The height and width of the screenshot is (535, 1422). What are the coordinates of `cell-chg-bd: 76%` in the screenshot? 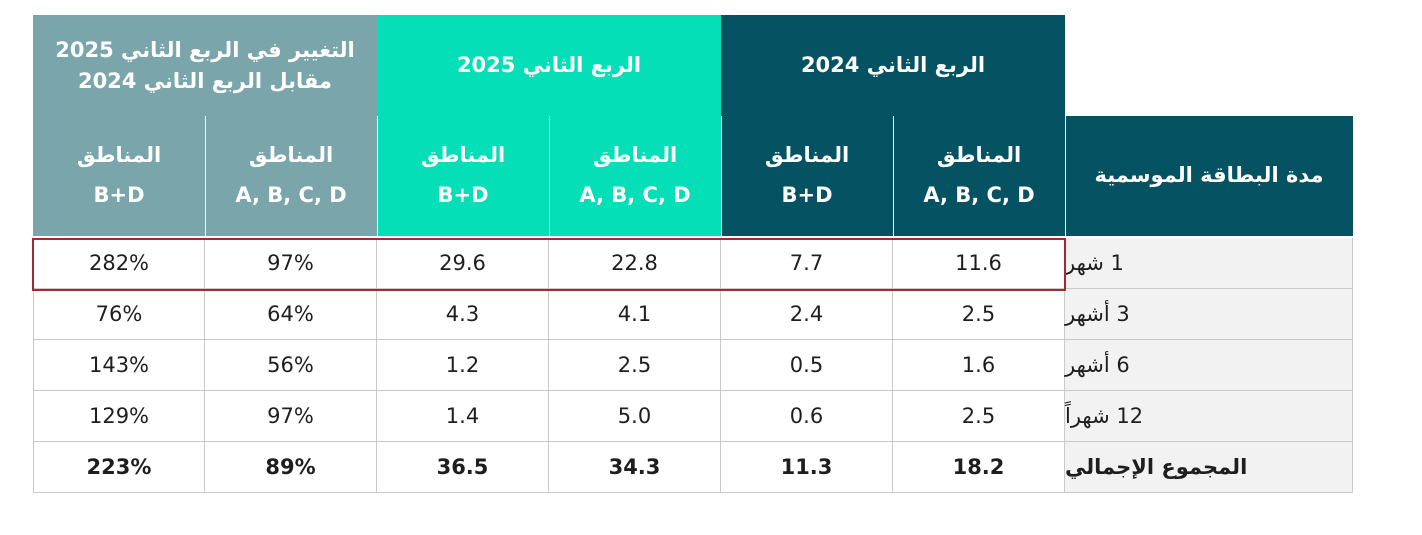 It's located at (119, 314).